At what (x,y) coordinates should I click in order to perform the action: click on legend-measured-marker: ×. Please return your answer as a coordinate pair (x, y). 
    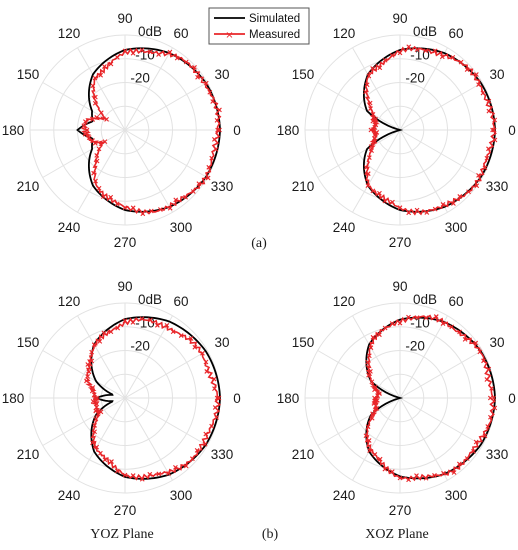
    Looking at the image, I should click on (229, 35).